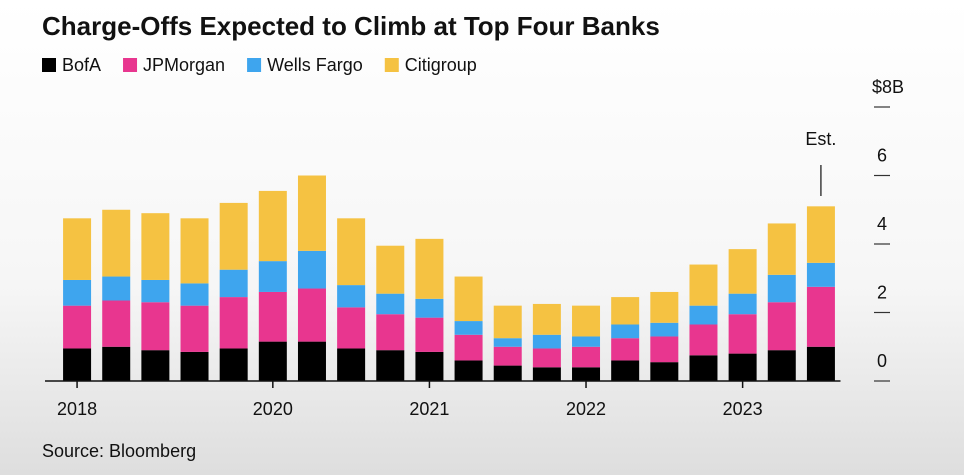  I want to click on legend-label: JPMorgan, so click(184, 65).